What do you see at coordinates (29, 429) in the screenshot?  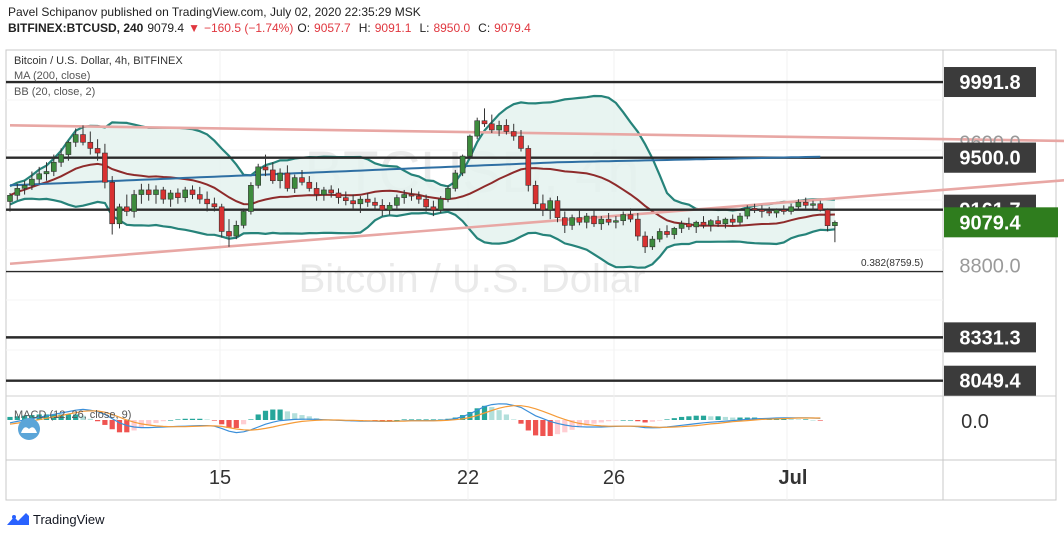 I see `cloud-icon` at bounding box center [29, 429].